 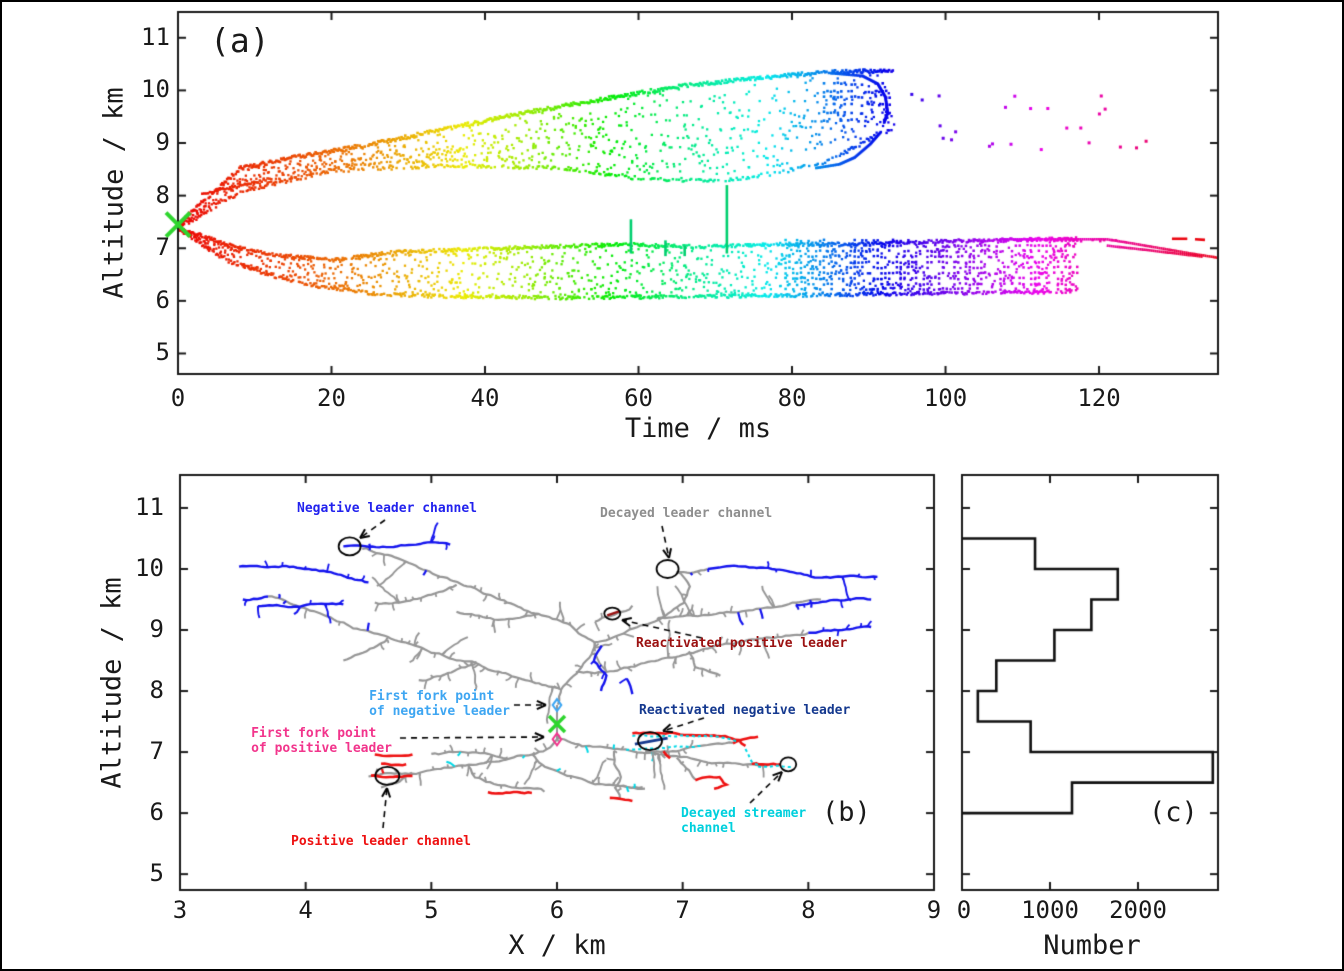 I want to click on panel-c-label: (c), so click(x=1173, y=812).